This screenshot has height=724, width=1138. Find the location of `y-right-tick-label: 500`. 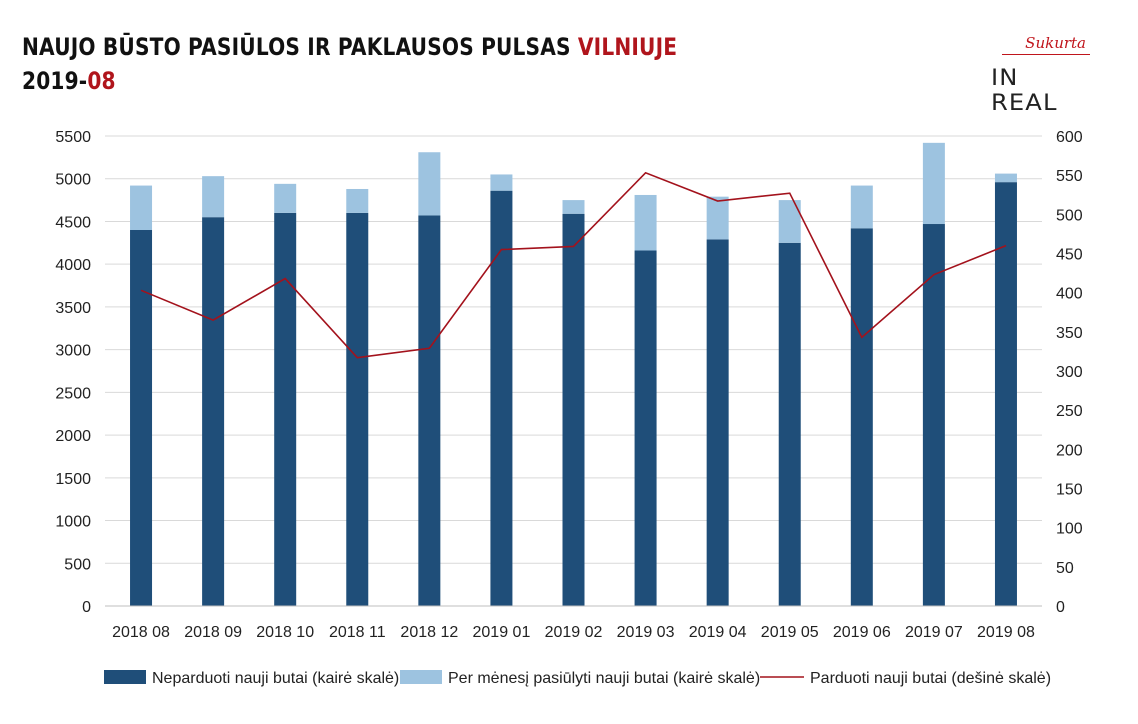

y-right-tick-label: 500 is located at coordinates (1069, 215).